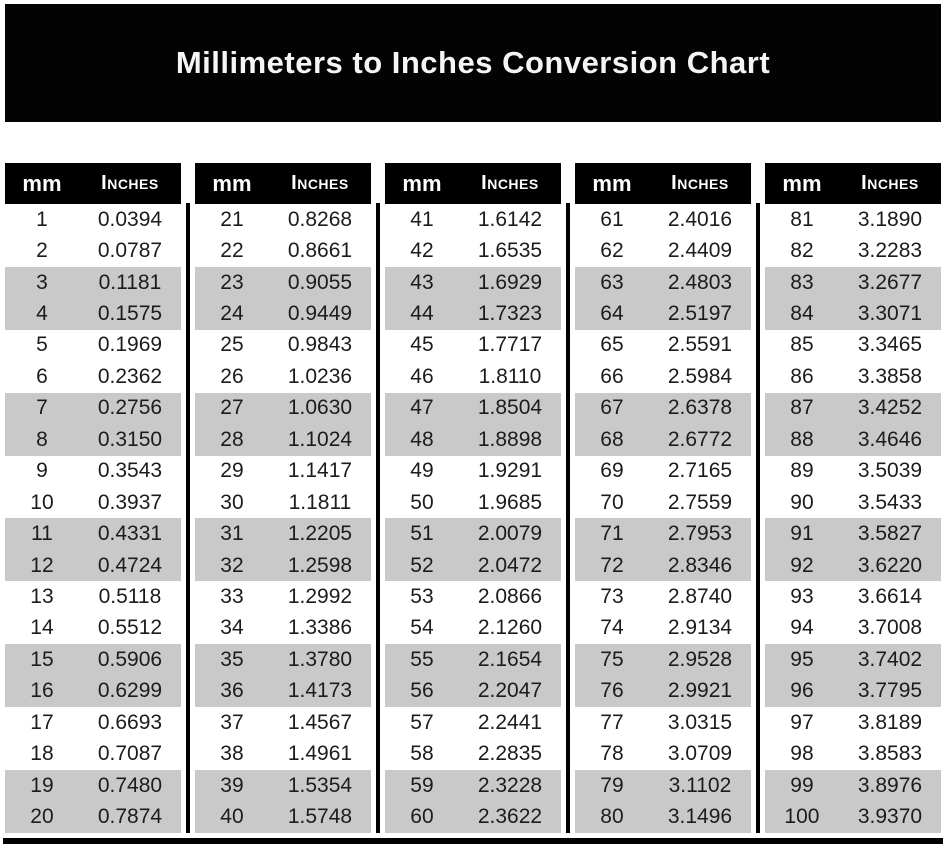 Image resolution: width=946 pixels, height=848 pixels. What do you see at coordinates (130, 817) in the screenshot?
I see `inches-value: 0.7874` at bounding box center [130, 817].